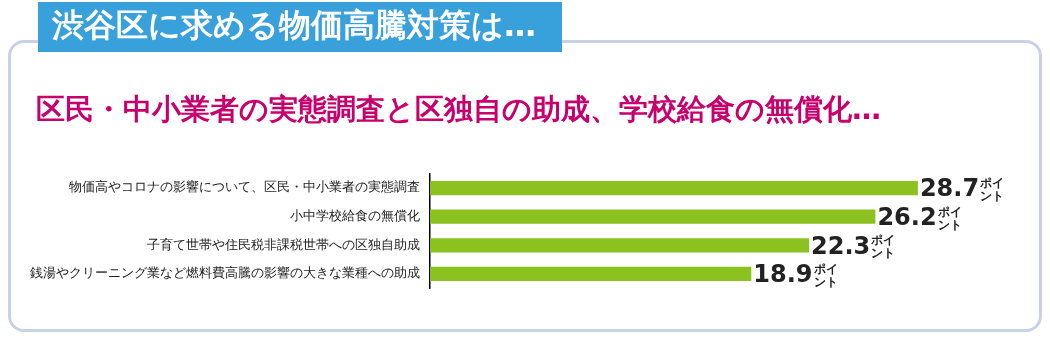 The width and height of the screenshot is (1050, 338). Describe the element at coordinates (283, 244) in the screenshot. I see `y-tick-label: 子育て世帯や住民税非課税世帯への区独自助成` at that location.